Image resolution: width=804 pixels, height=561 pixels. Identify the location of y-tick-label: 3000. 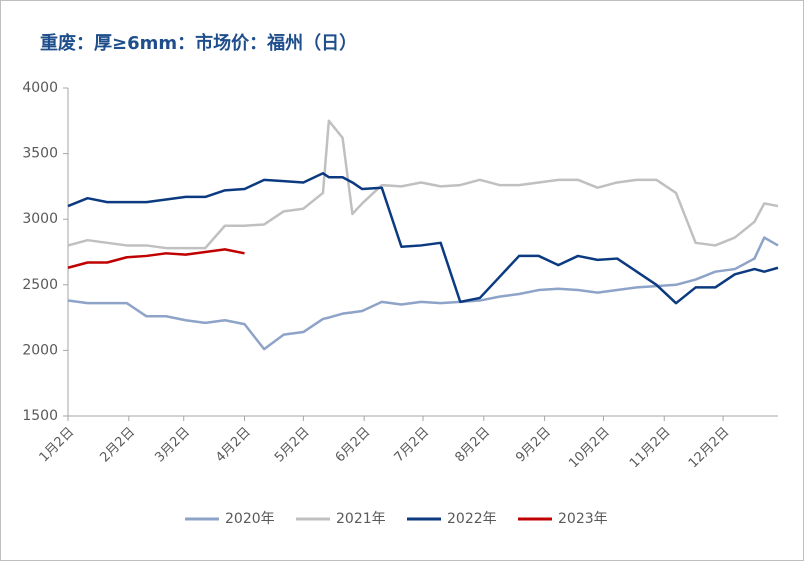
(40, 219).